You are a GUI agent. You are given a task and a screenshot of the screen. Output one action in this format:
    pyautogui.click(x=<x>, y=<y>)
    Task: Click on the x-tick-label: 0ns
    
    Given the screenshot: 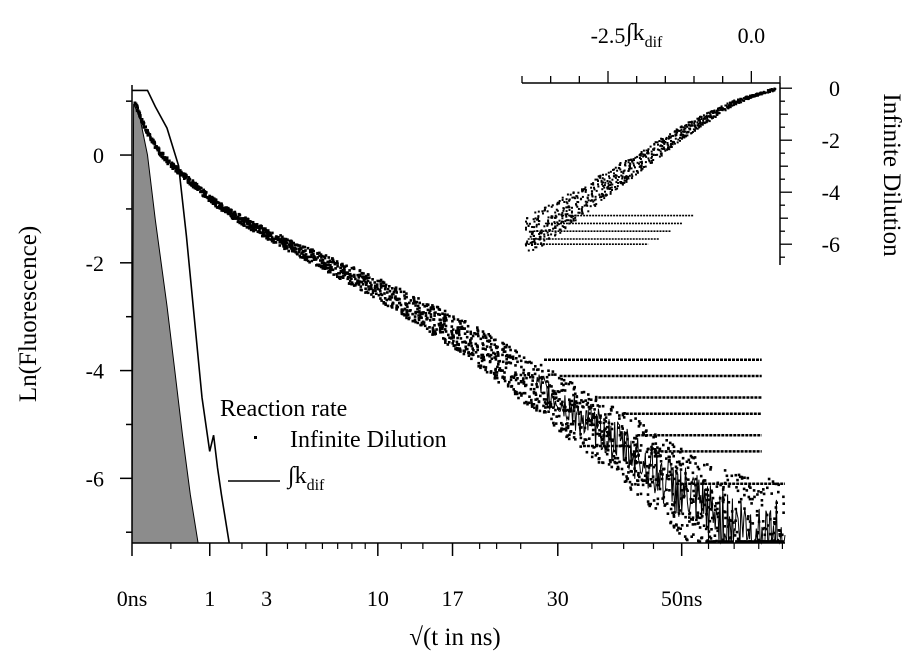 What is the action you would take?
    pyautogui.click(x=132, y=598)
    